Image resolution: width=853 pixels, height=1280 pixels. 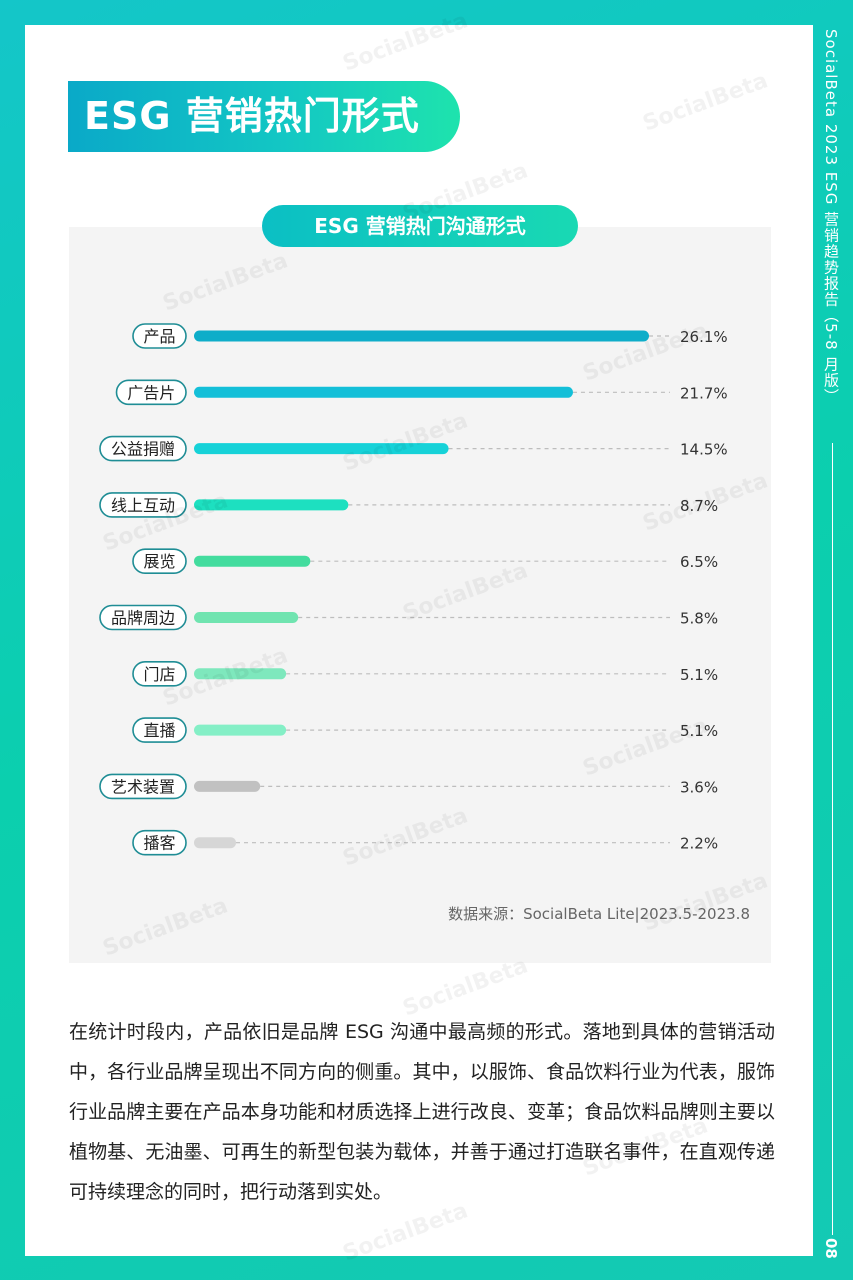 I want to click on value-label: 8.7%, so click(x=699, y=506).